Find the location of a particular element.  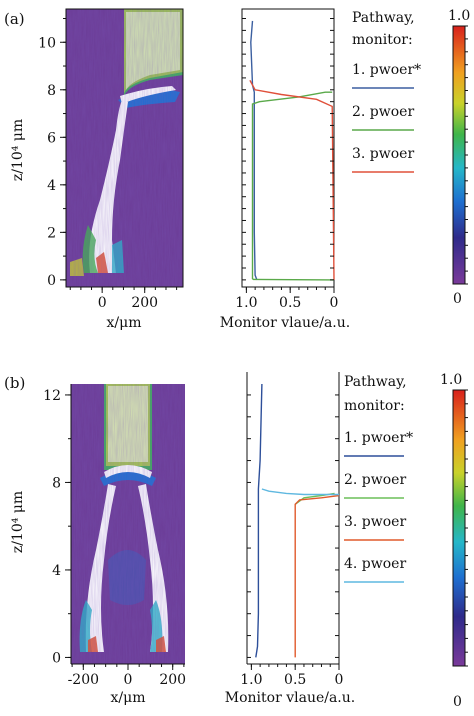

map-y-tick-label: 10 is located at coordinates (47, 43).